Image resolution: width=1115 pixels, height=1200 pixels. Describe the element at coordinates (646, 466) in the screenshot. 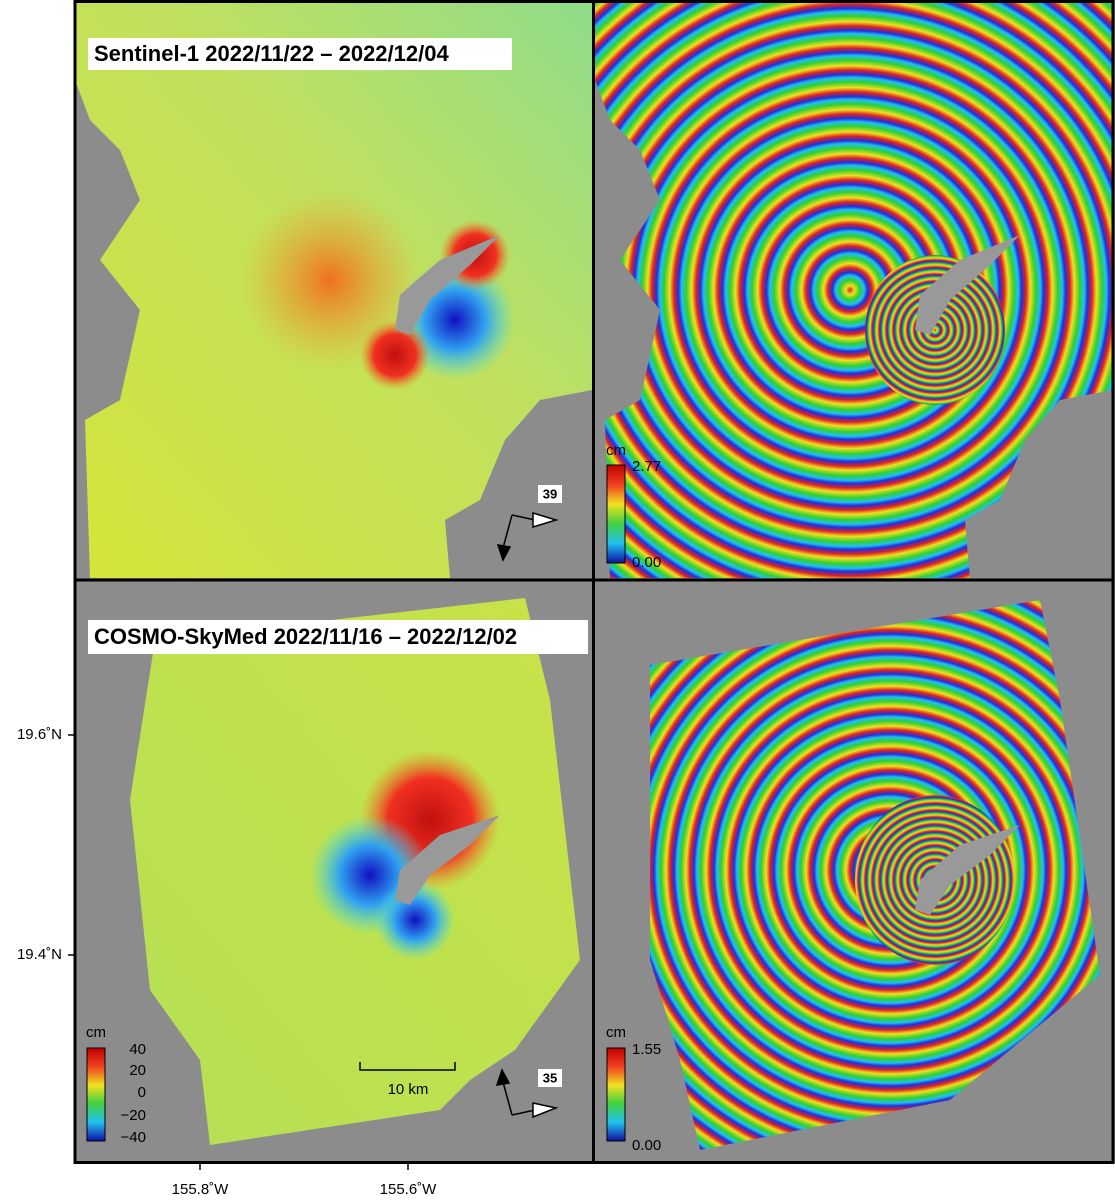

I see `colorbar-tick: 2.77` at that location.